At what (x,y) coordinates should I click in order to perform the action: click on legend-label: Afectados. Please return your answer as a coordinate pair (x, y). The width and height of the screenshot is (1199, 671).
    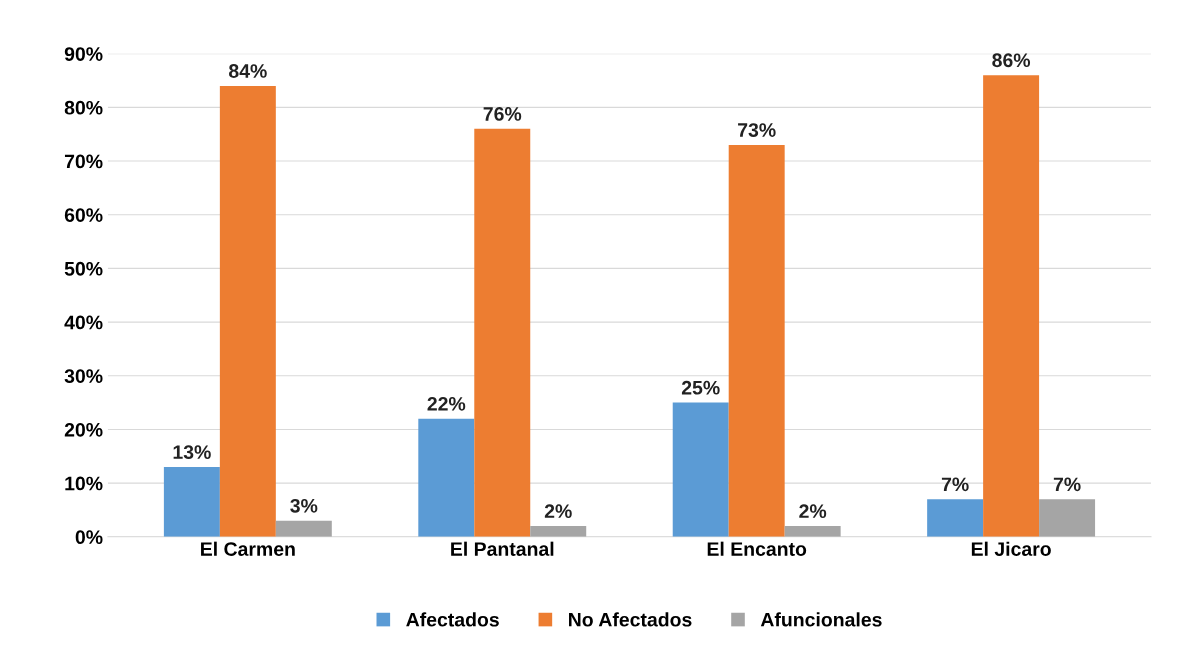
    Looking at the image, I should click on (452, 619).